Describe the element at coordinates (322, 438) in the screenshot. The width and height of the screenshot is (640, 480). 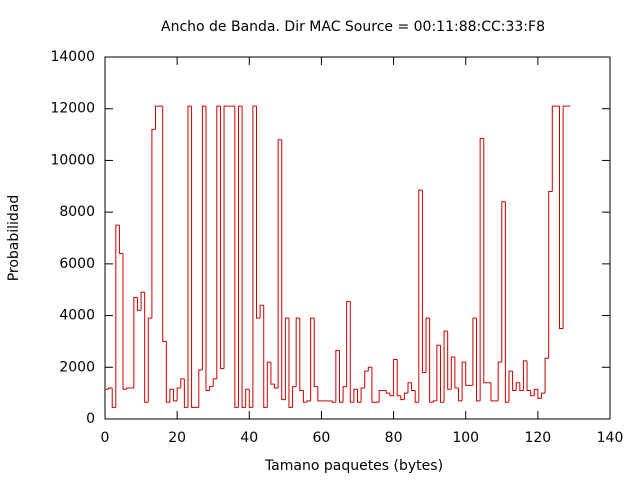
I see `x-tick-label: 60` at that location.